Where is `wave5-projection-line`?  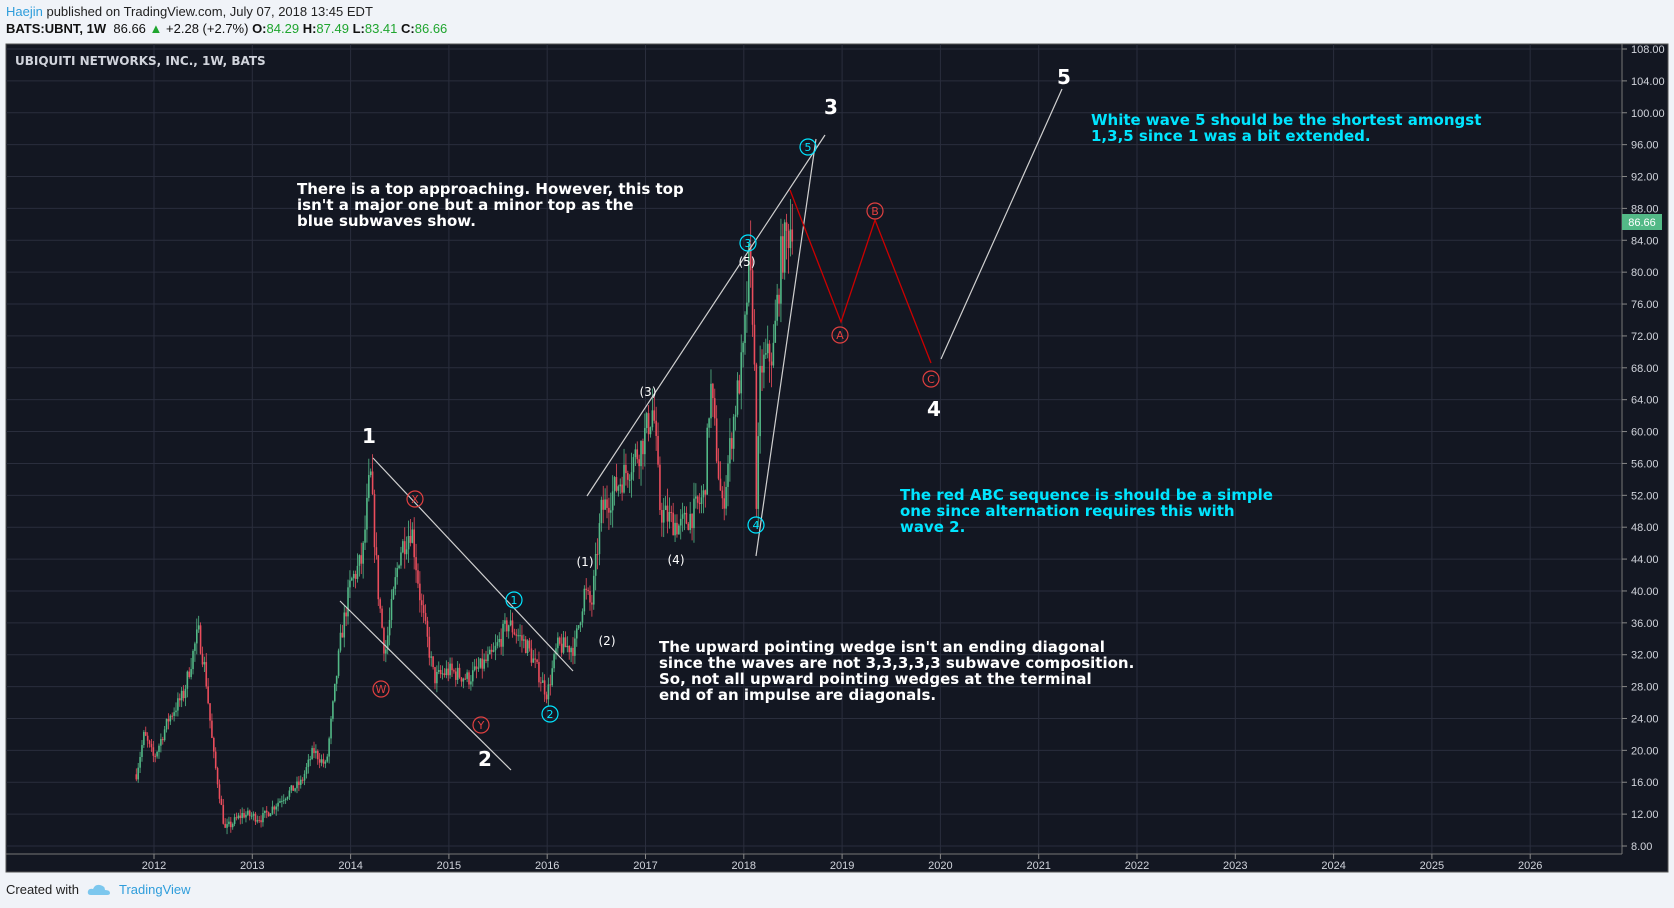
wave5-projection-line is located at coordinates (1001, 224).